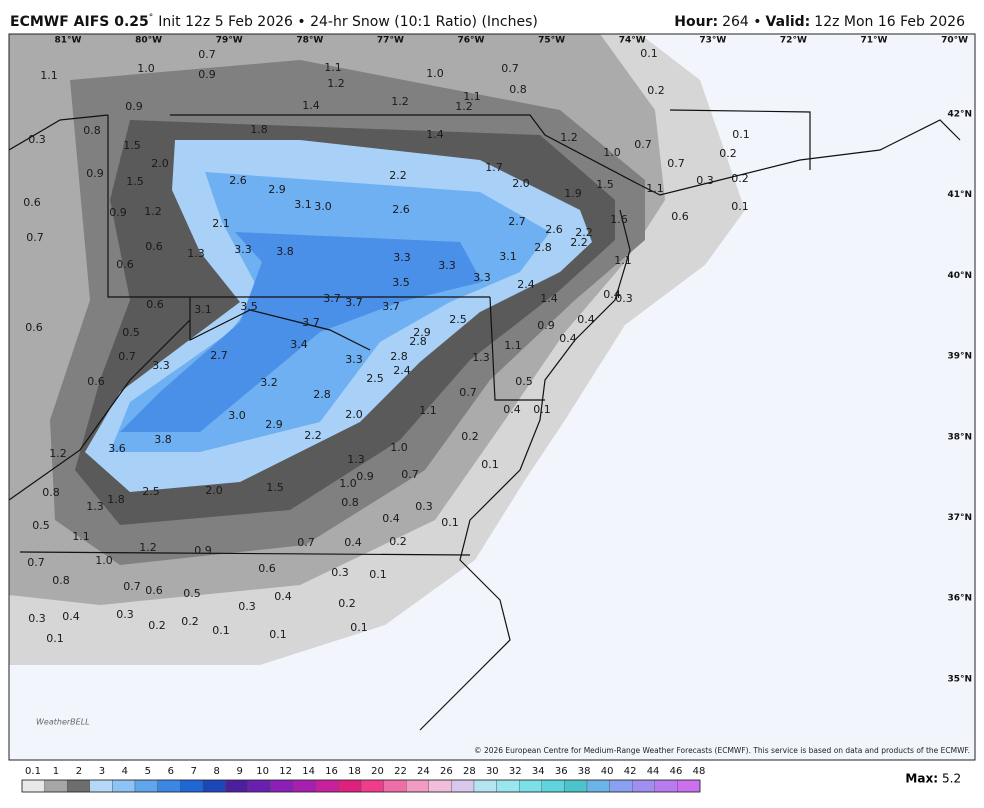  Describe the element at coordinates (959, 276) in the screenshot. I see `latitude-label: 40°N` at that location.